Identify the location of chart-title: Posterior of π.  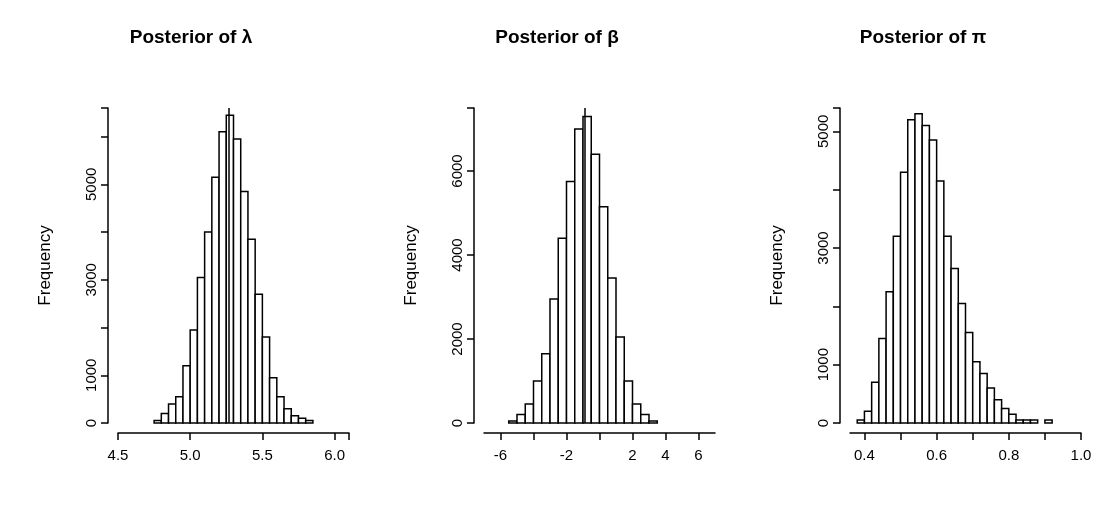
(923, 36).